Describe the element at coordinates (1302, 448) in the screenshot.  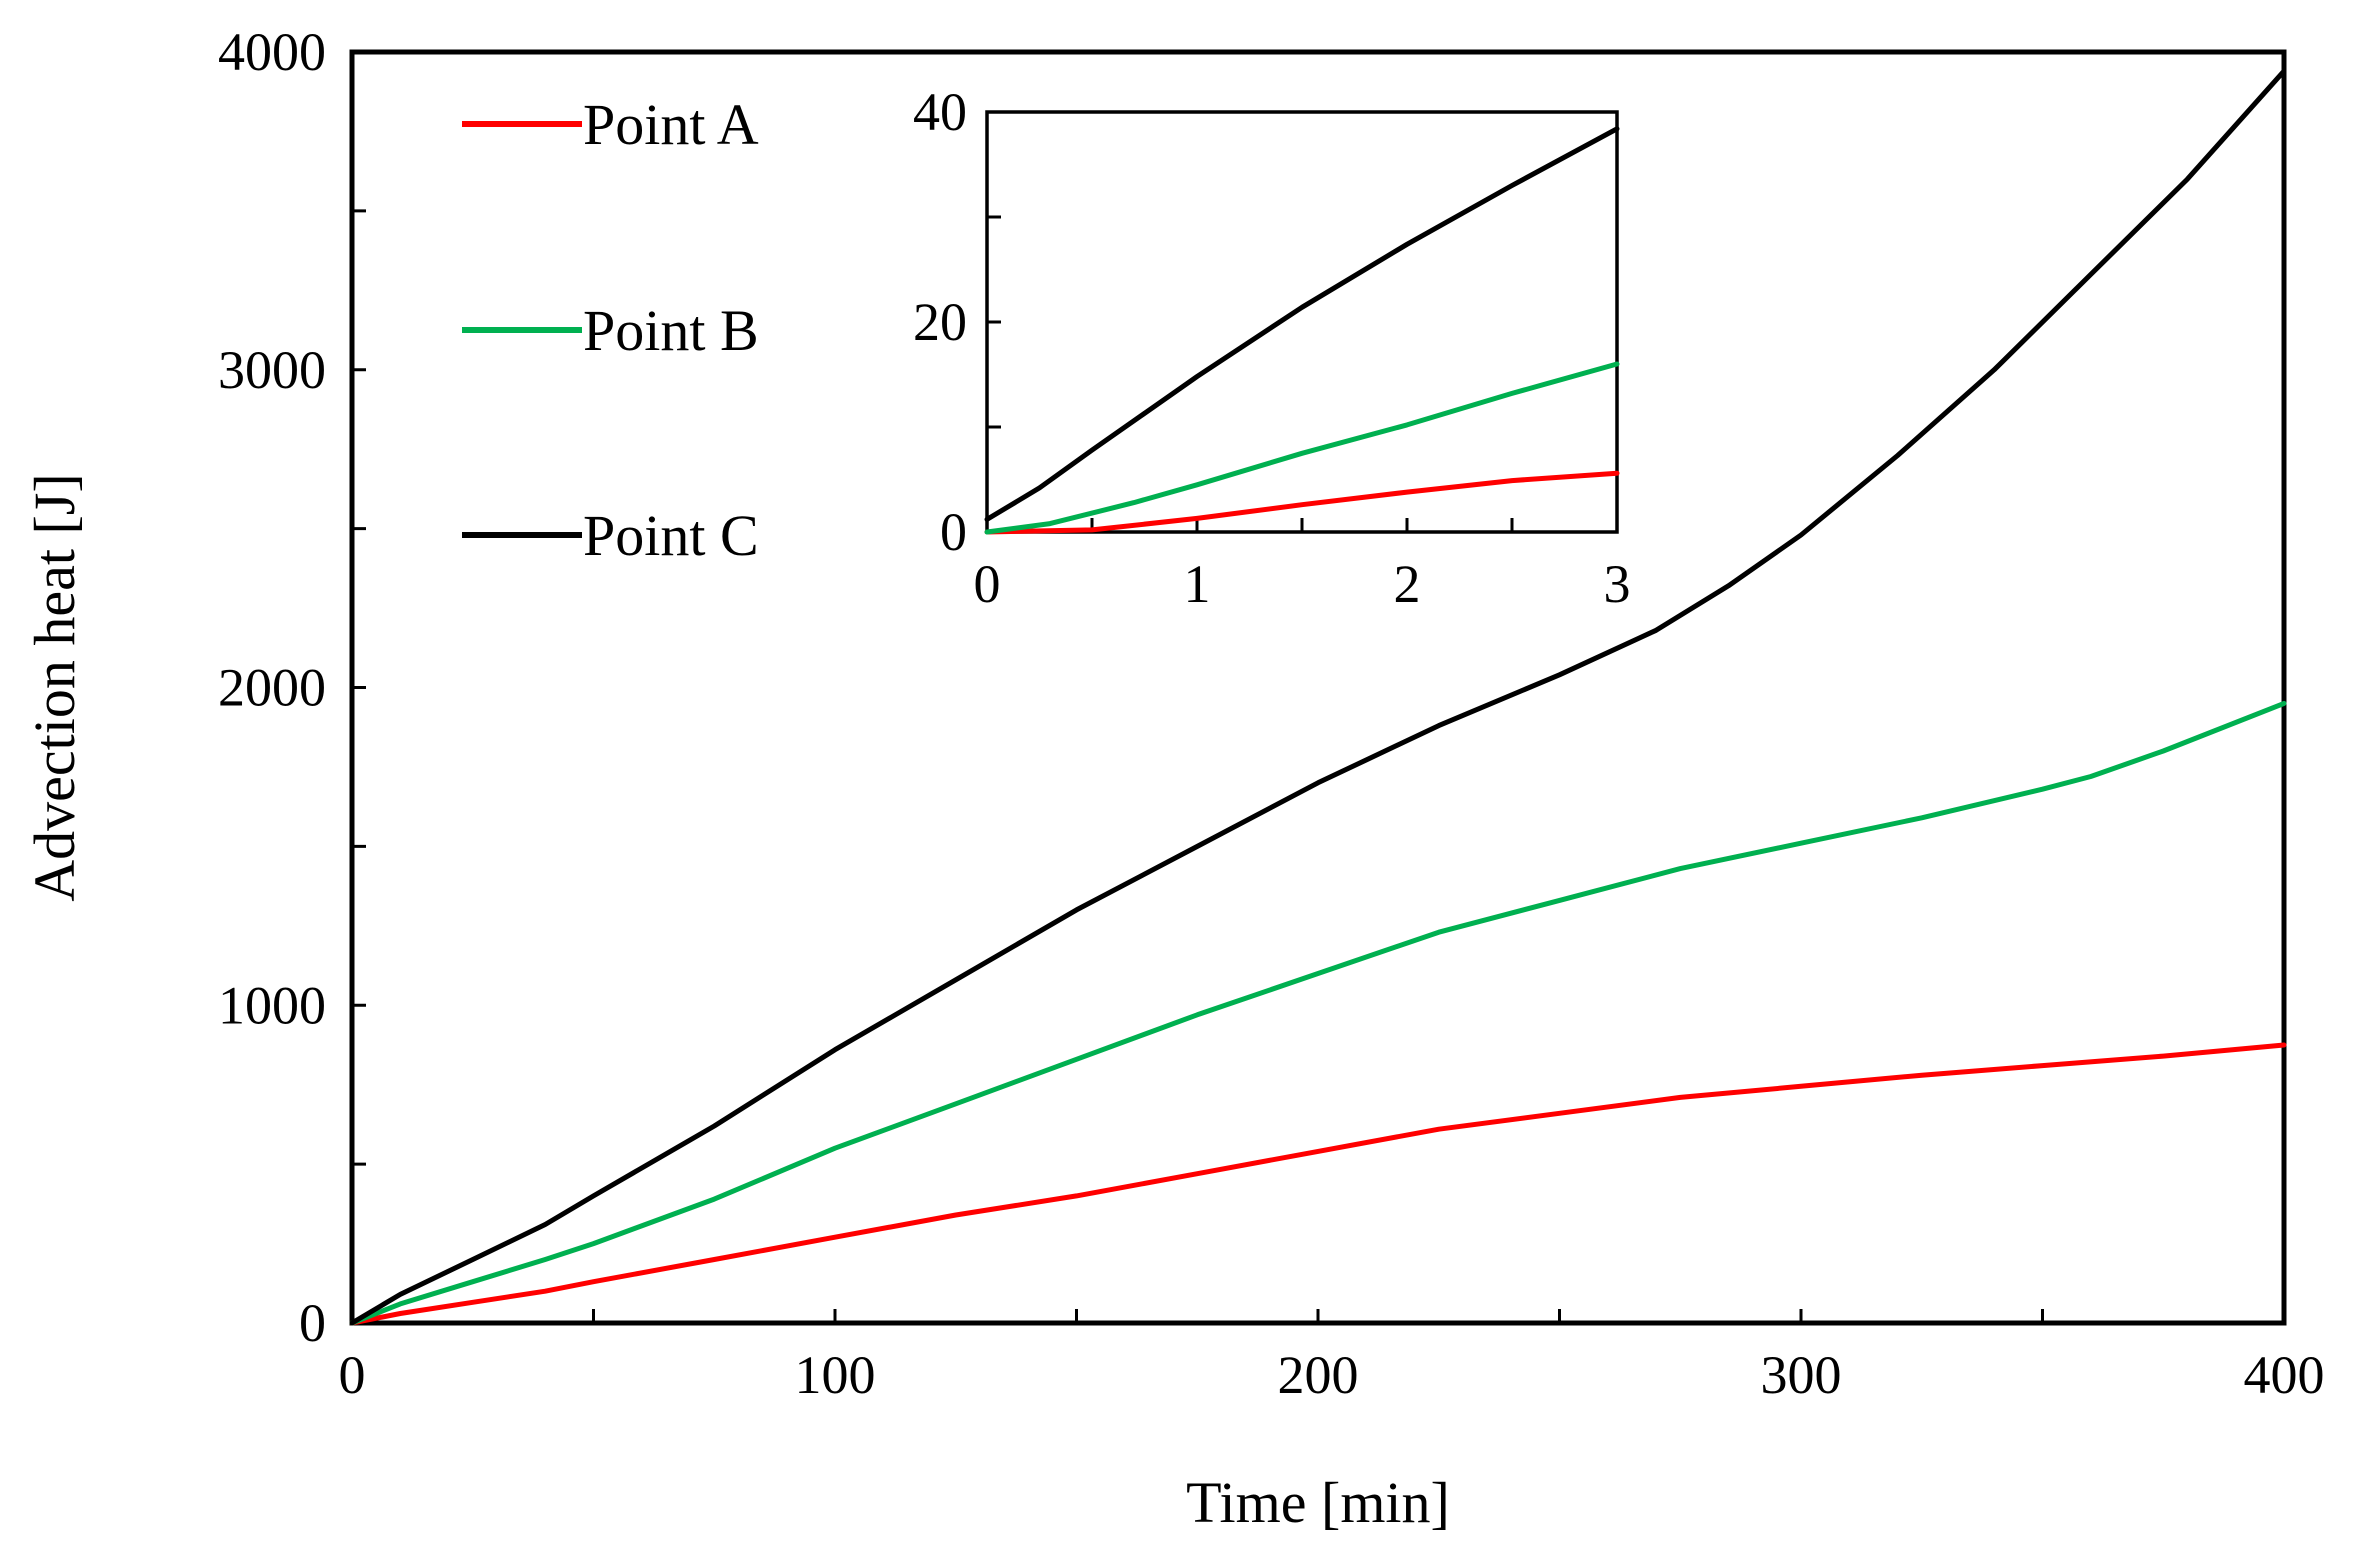
I see `inset-series-point-b` at that location.